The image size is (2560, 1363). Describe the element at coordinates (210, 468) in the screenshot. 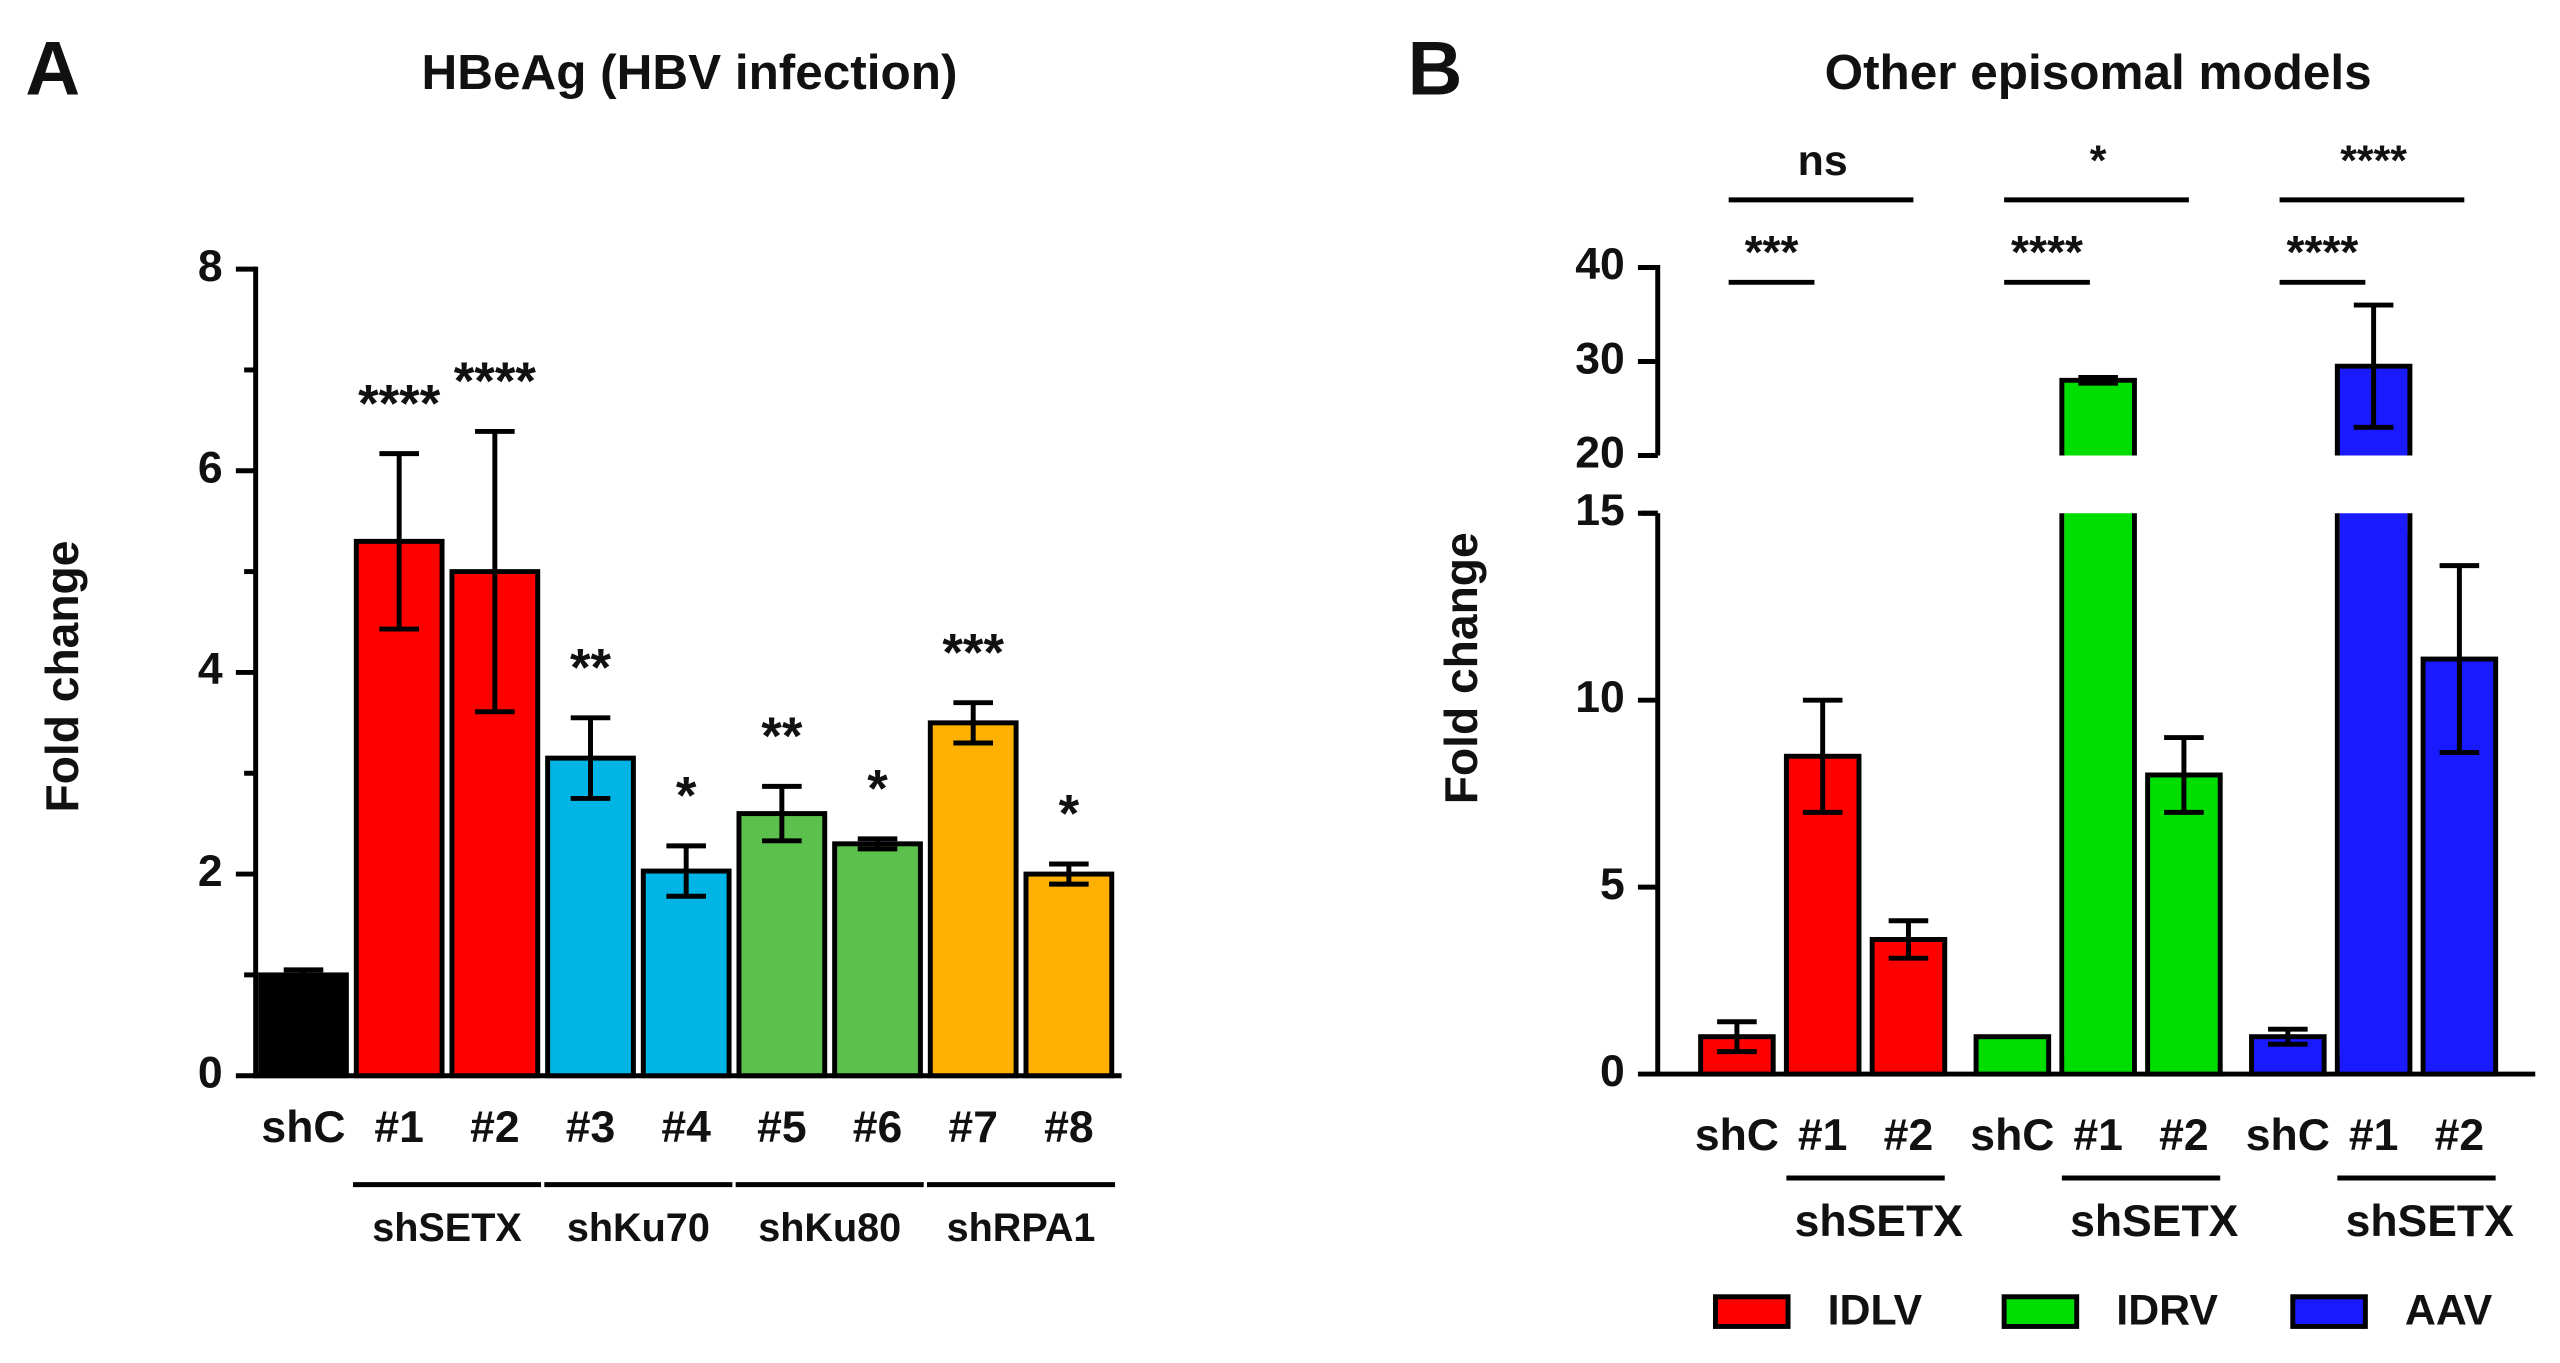

I see `y-tick-label: 6` at that location.